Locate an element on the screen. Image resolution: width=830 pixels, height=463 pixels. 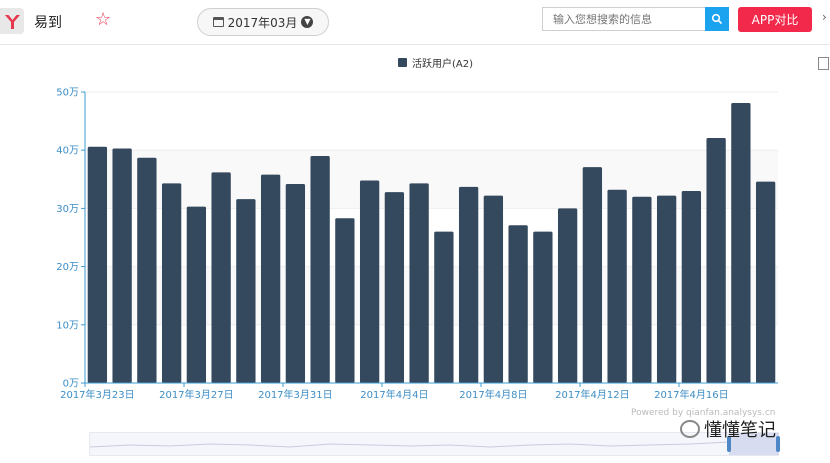
slider-handle-right is located at coordinates (778, 444).